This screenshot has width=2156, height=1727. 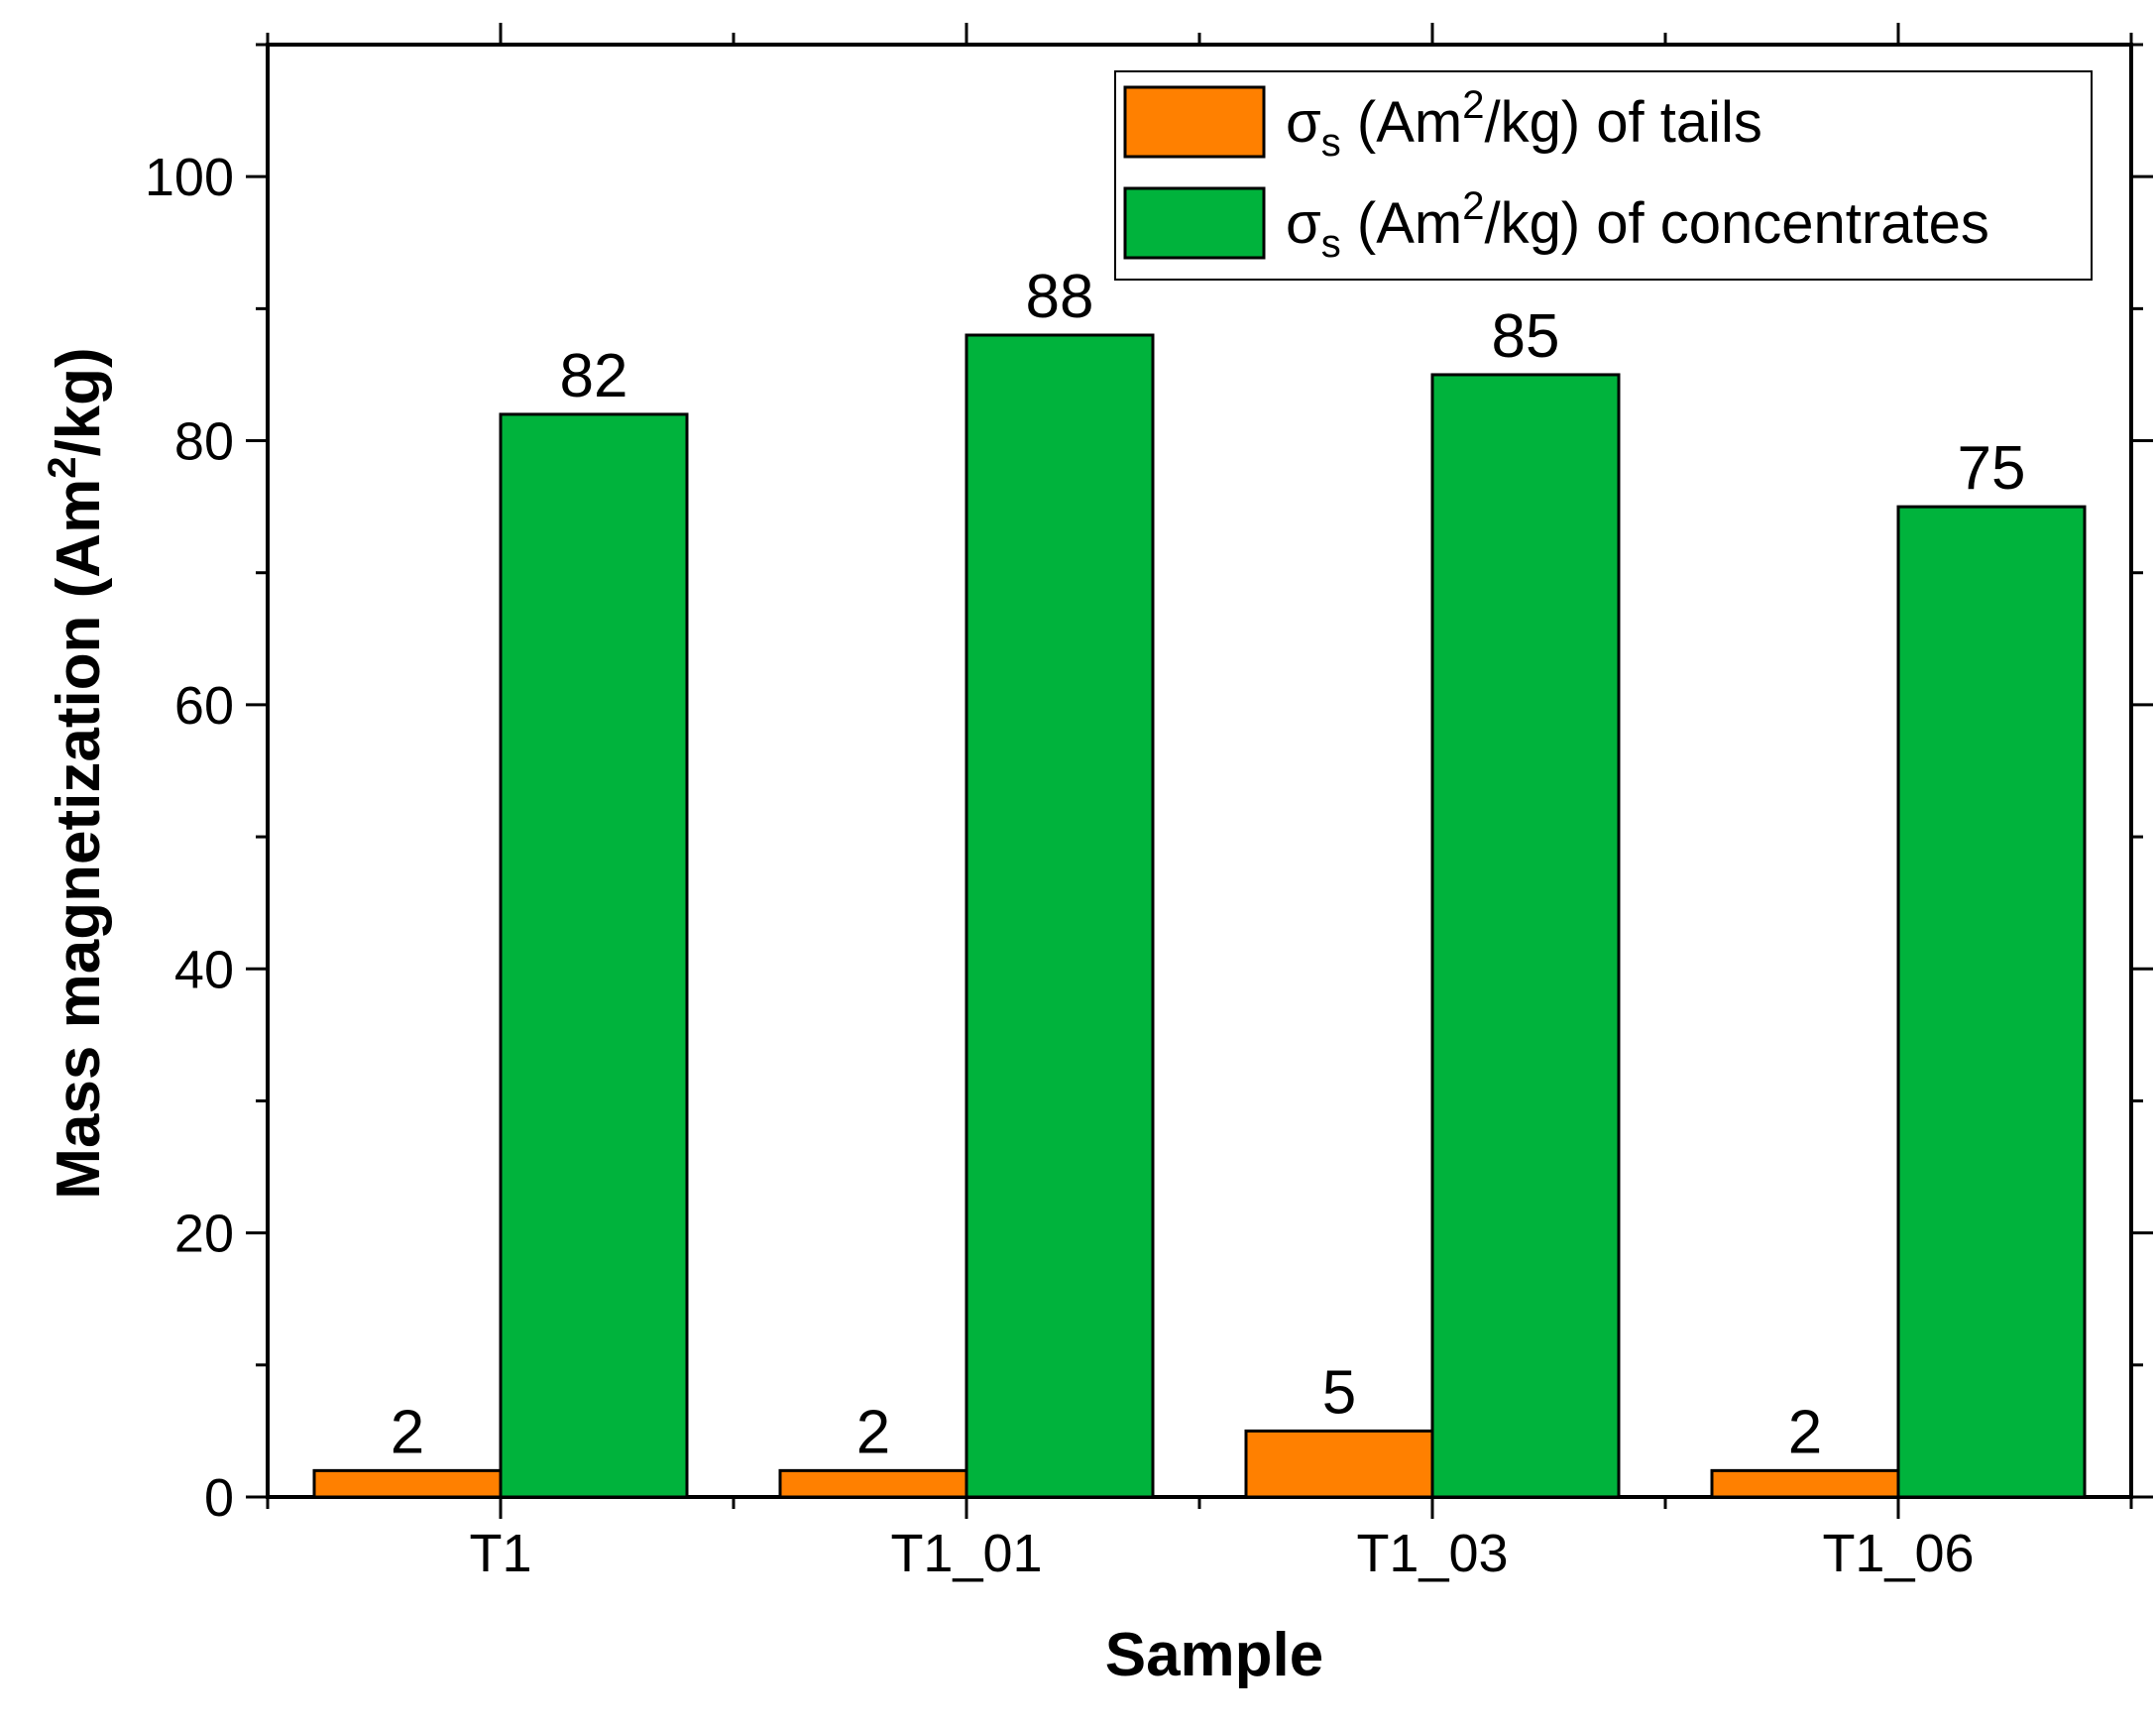 I want to click on legend-label-concentrates: σs (Am2/kg) of concentrates, so click(x=1637, y=225).